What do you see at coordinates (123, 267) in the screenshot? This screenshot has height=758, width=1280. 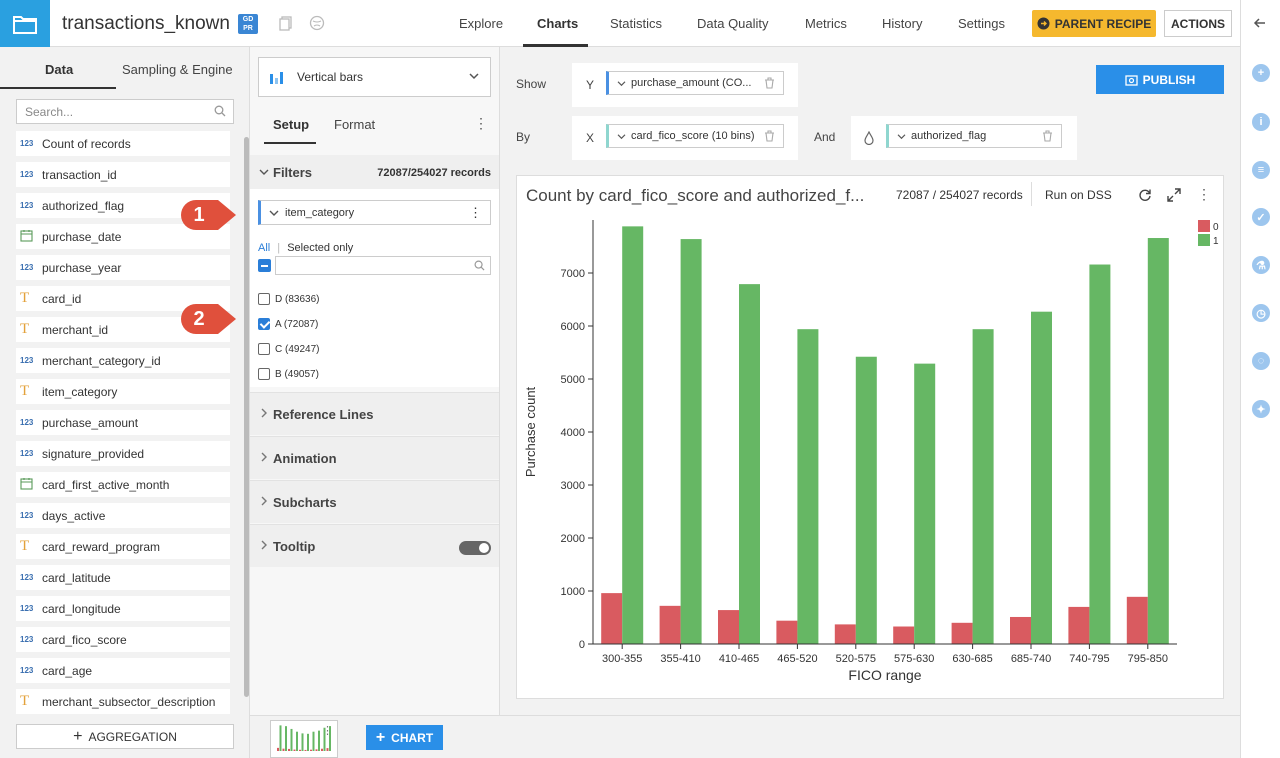 I see `column-item: 123 purchase_year` at bounding box center [123, 267].